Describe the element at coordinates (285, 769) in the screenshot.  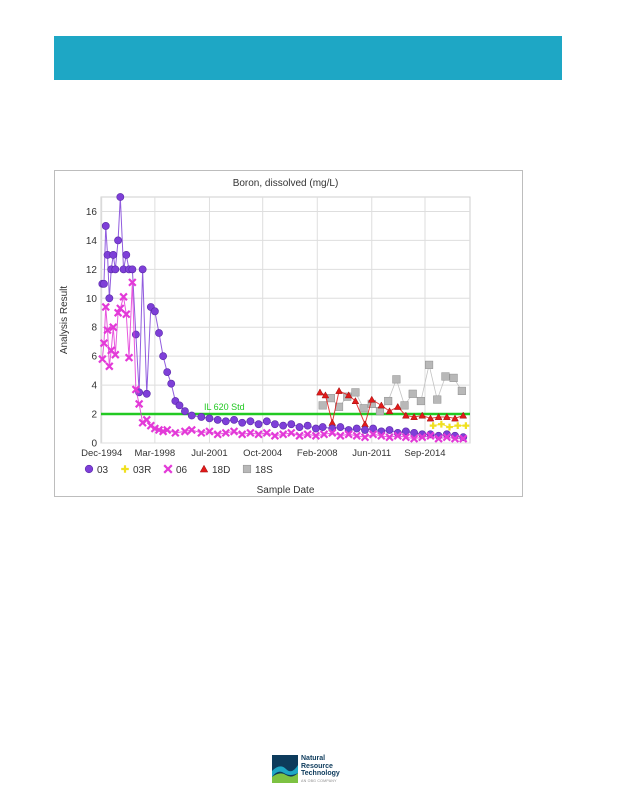
I see `wave-logo-icon` at that location.